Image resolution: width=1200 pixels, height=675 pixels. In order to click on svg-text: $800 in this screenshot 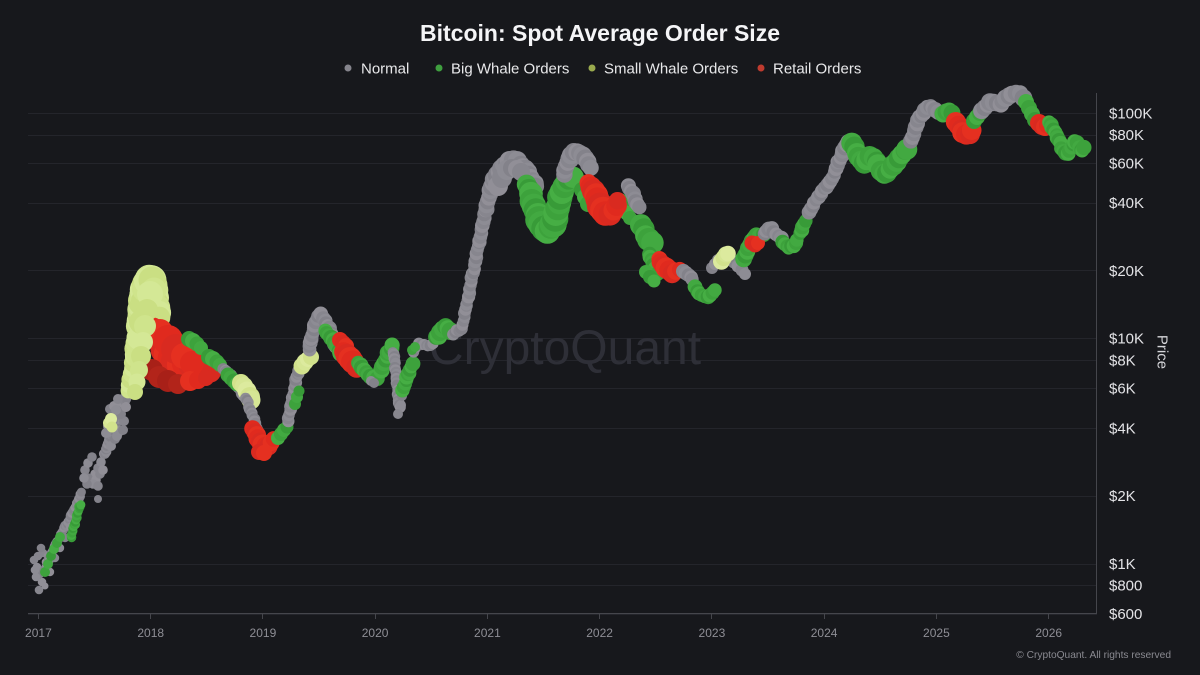, I will do `click(1125, 586)`.